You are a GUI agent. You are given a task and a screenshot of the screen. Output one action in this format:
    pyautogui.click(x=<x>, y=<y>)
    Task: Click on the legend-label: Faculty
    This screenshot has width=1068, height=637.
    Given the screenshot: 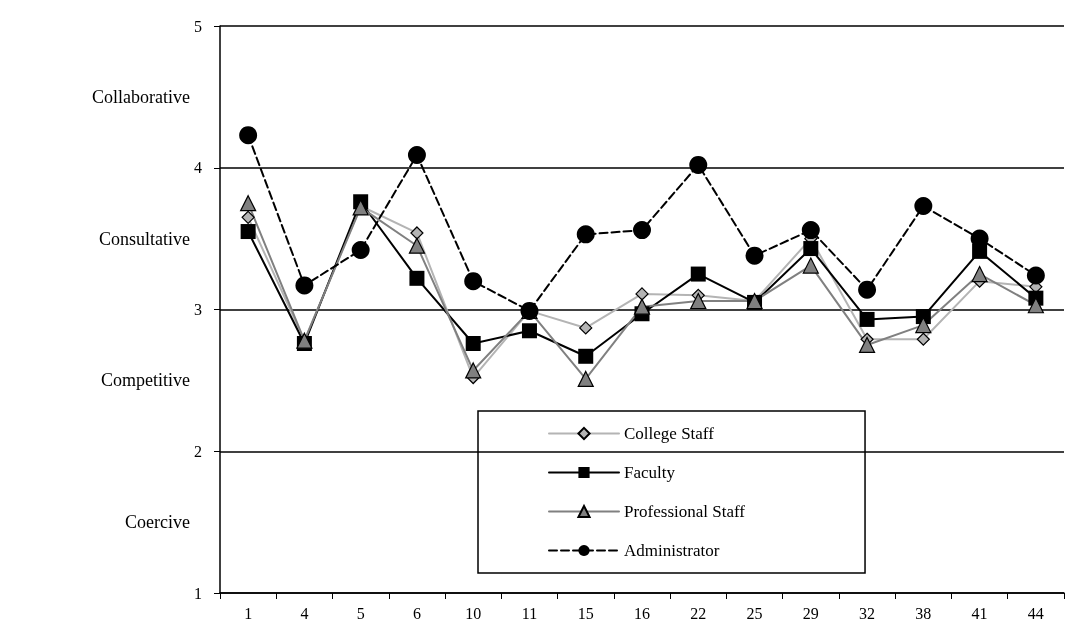 What is the action you would take?
    pyautogui.click(x=650, y=472)
    